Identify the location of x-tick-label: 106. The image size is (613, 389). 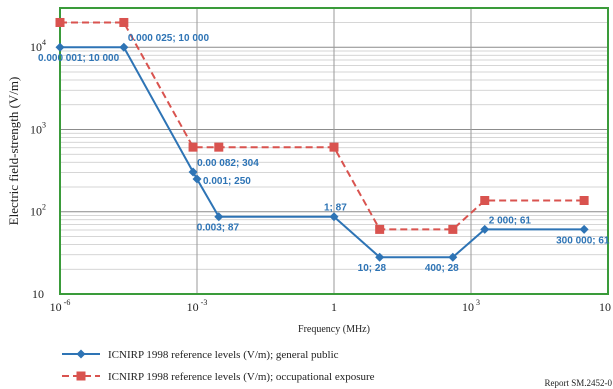
(606, 306).